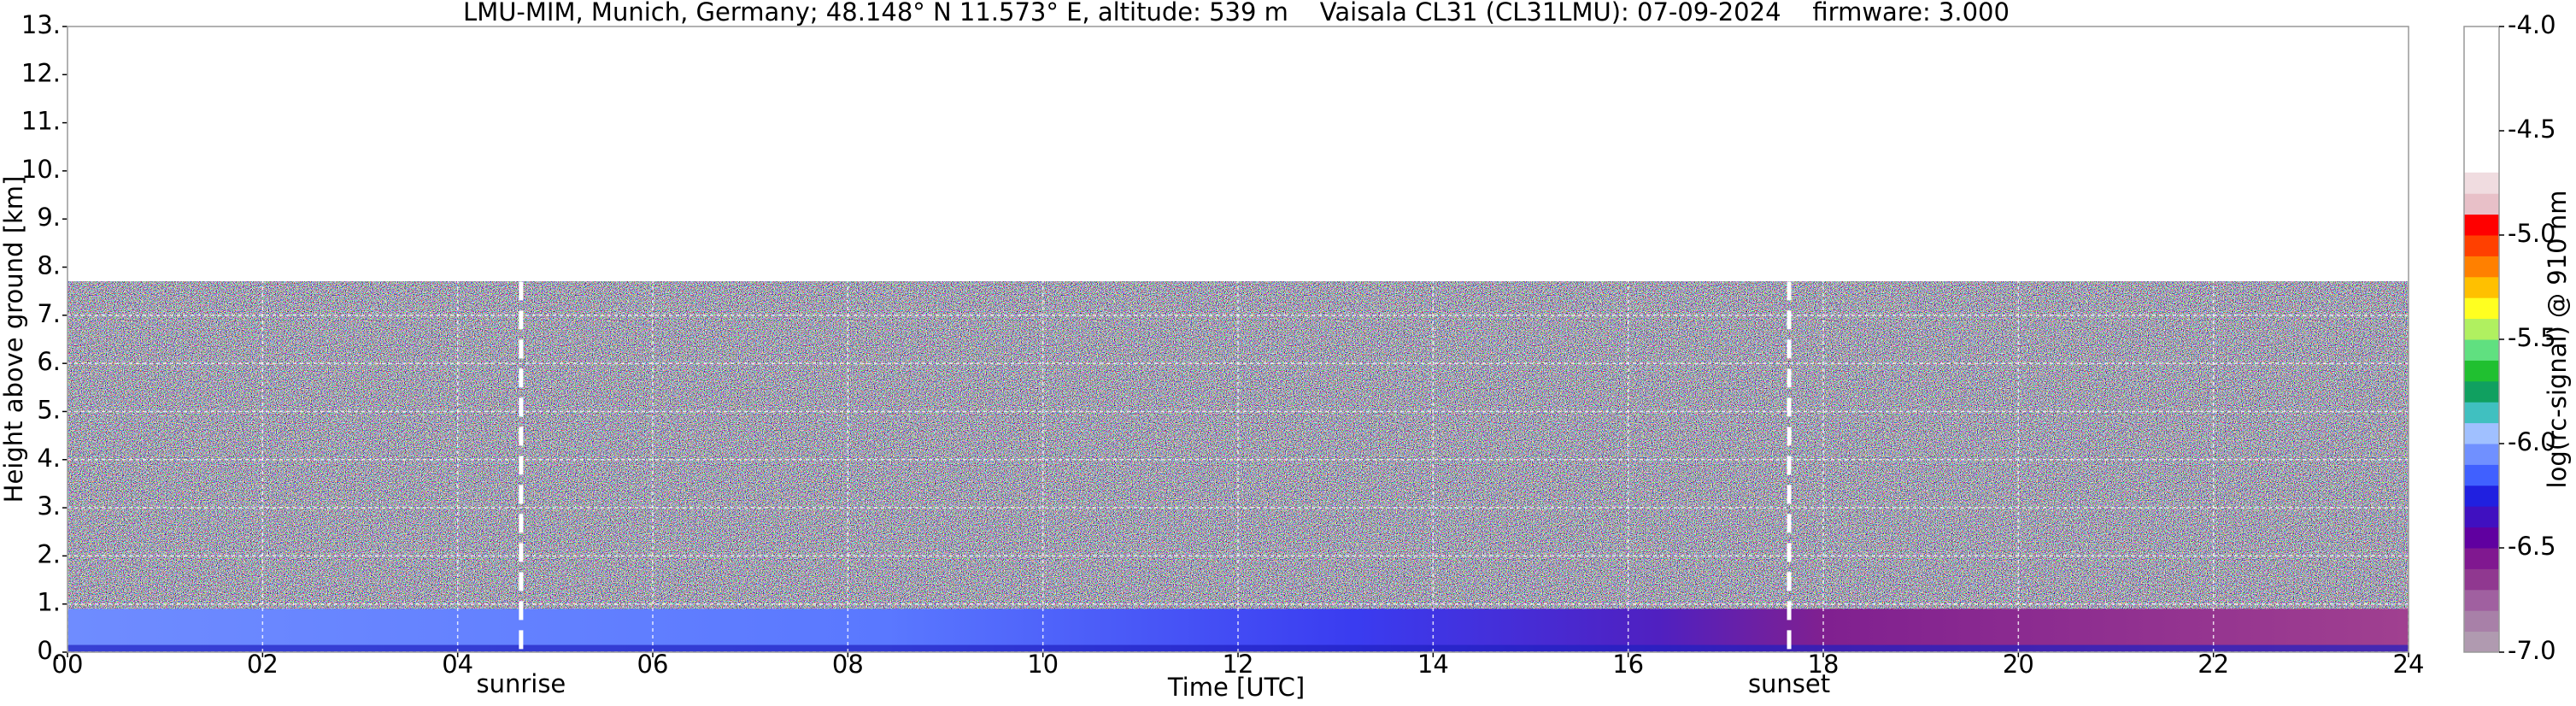 The image size is (2576, 706). I want to click on colorbar-tick-label: -7.0, so click(2532, 650).